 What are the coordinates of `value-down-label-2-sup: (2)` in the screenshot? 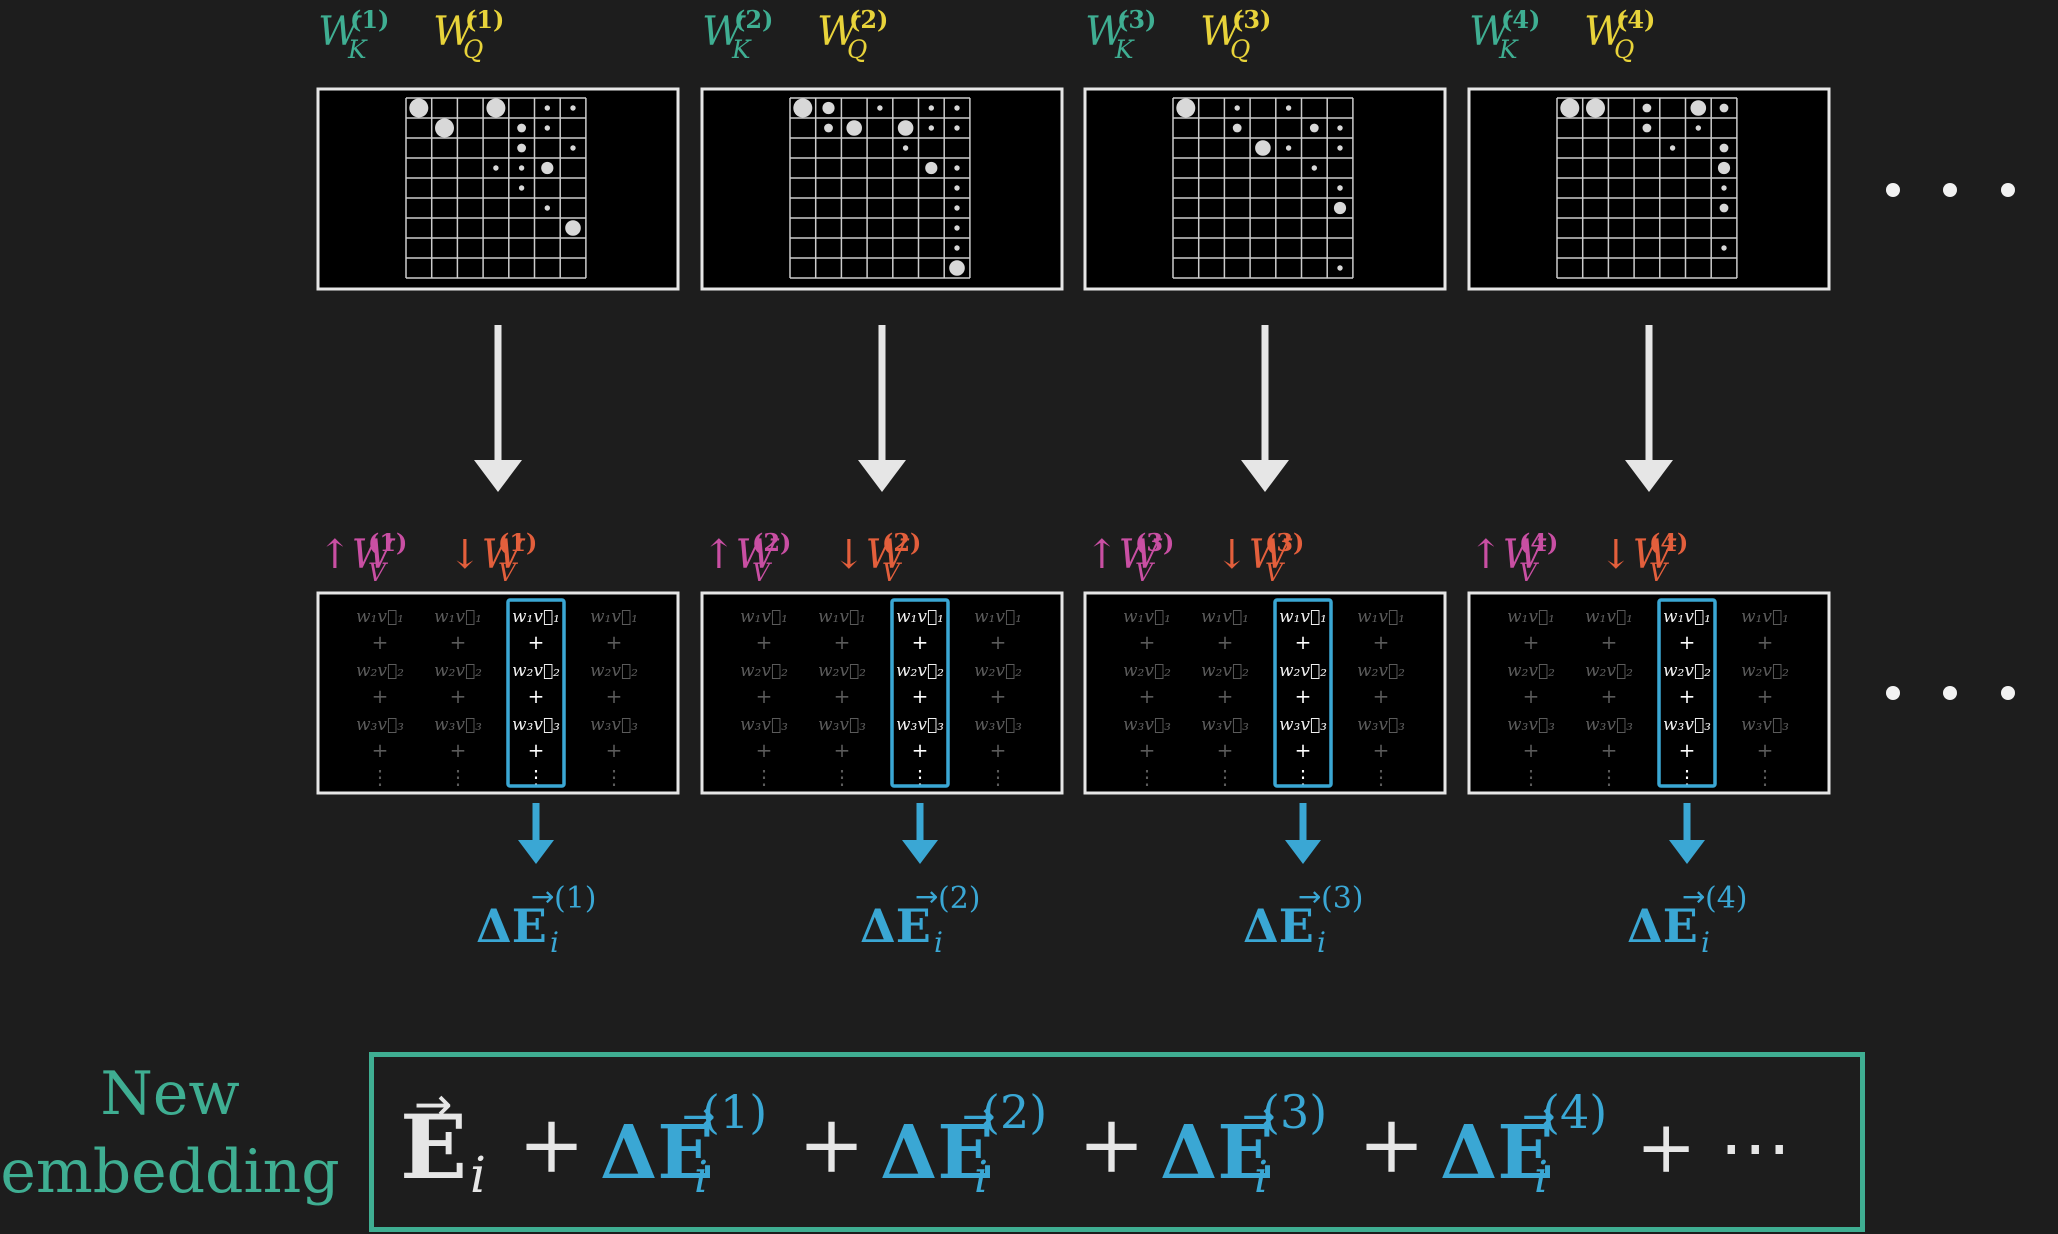 It's located at (901, 542).